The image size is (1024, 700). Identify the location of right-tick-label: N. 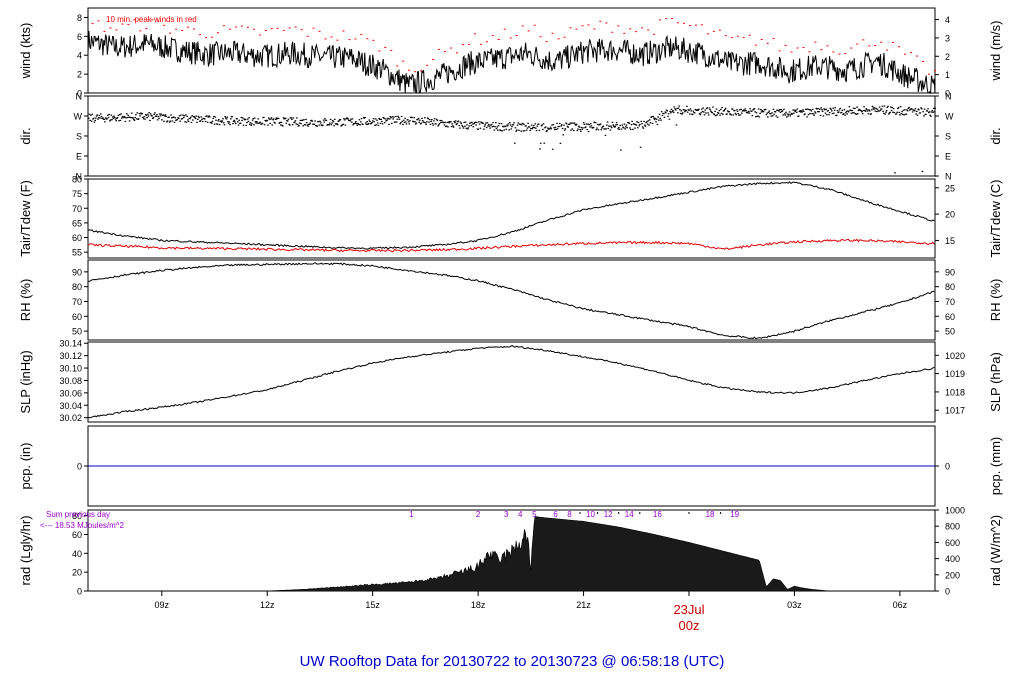
(948, 177).